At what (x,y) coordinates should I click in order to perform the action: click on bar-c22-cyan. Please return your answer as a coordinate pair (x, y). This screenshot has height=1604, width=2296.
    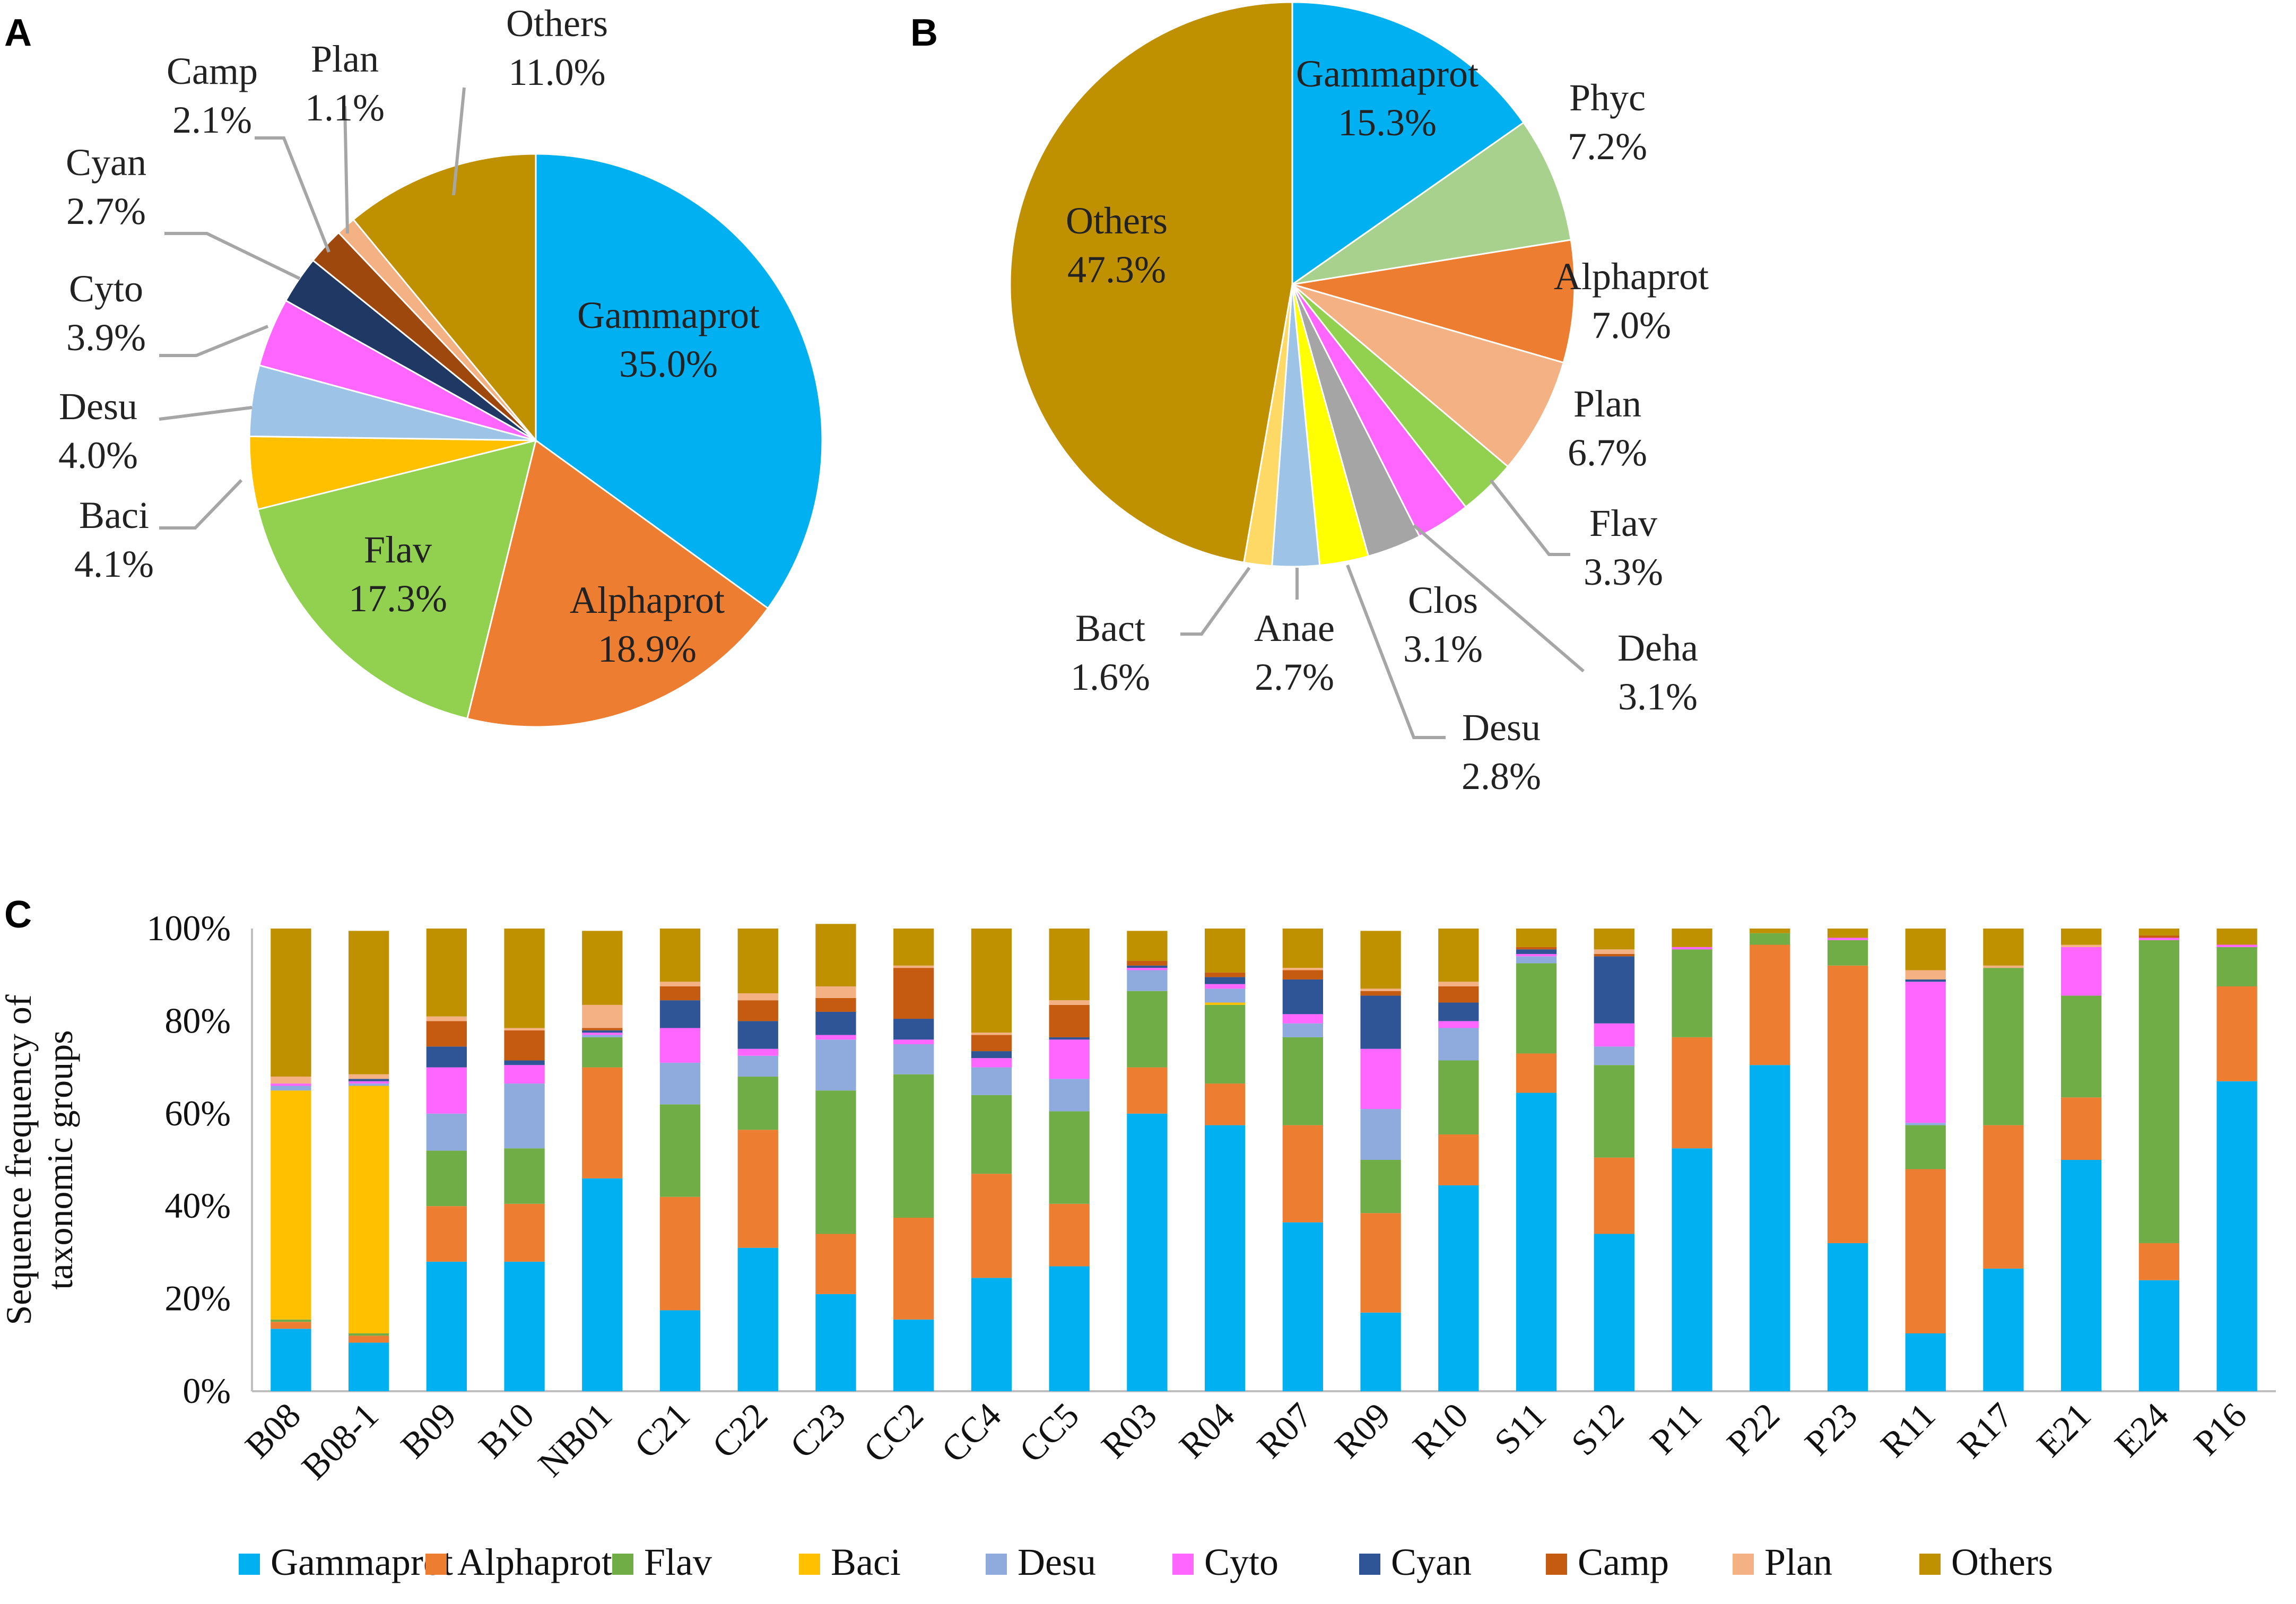
    Looking at the image, I should click on (758, 1035).